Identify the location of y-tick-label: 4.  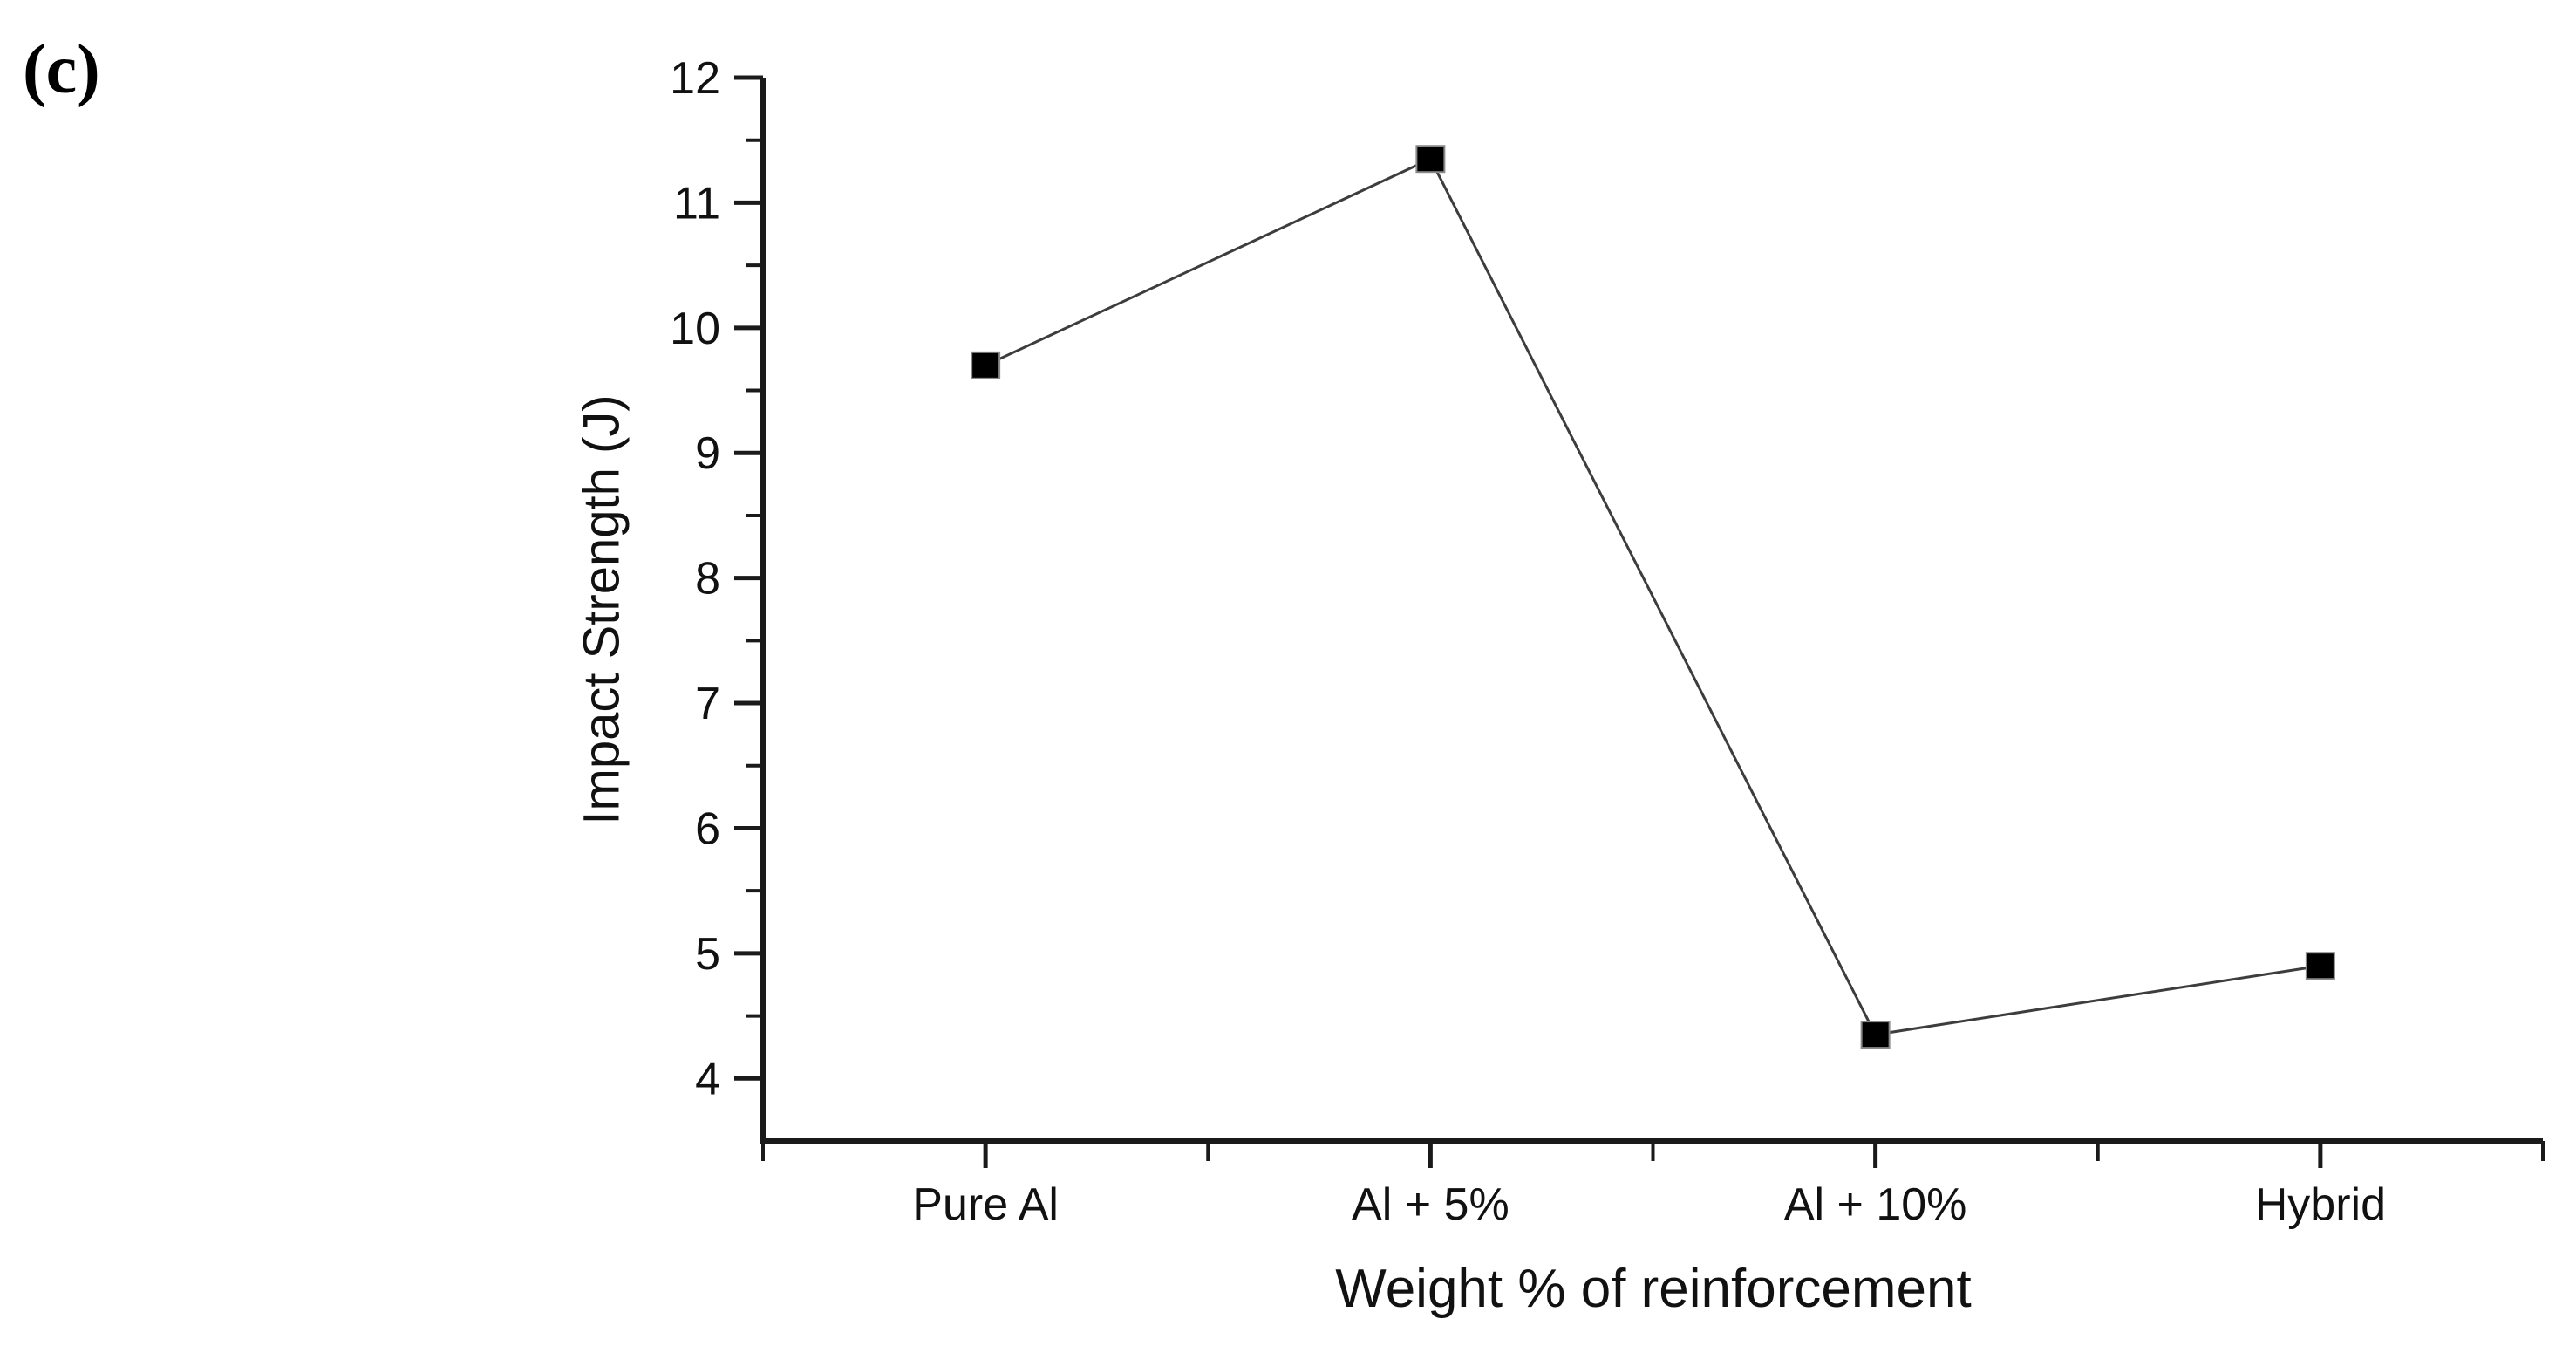
(707, 1079).